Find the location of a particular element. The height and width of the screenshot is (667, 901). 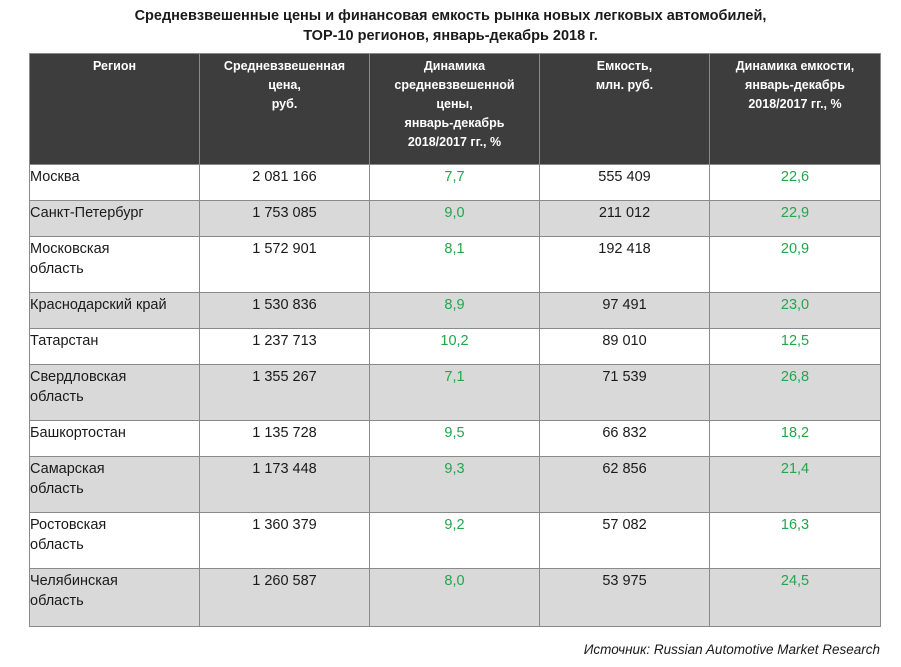

region-cell: Москва is located at coordinates (114, 182).